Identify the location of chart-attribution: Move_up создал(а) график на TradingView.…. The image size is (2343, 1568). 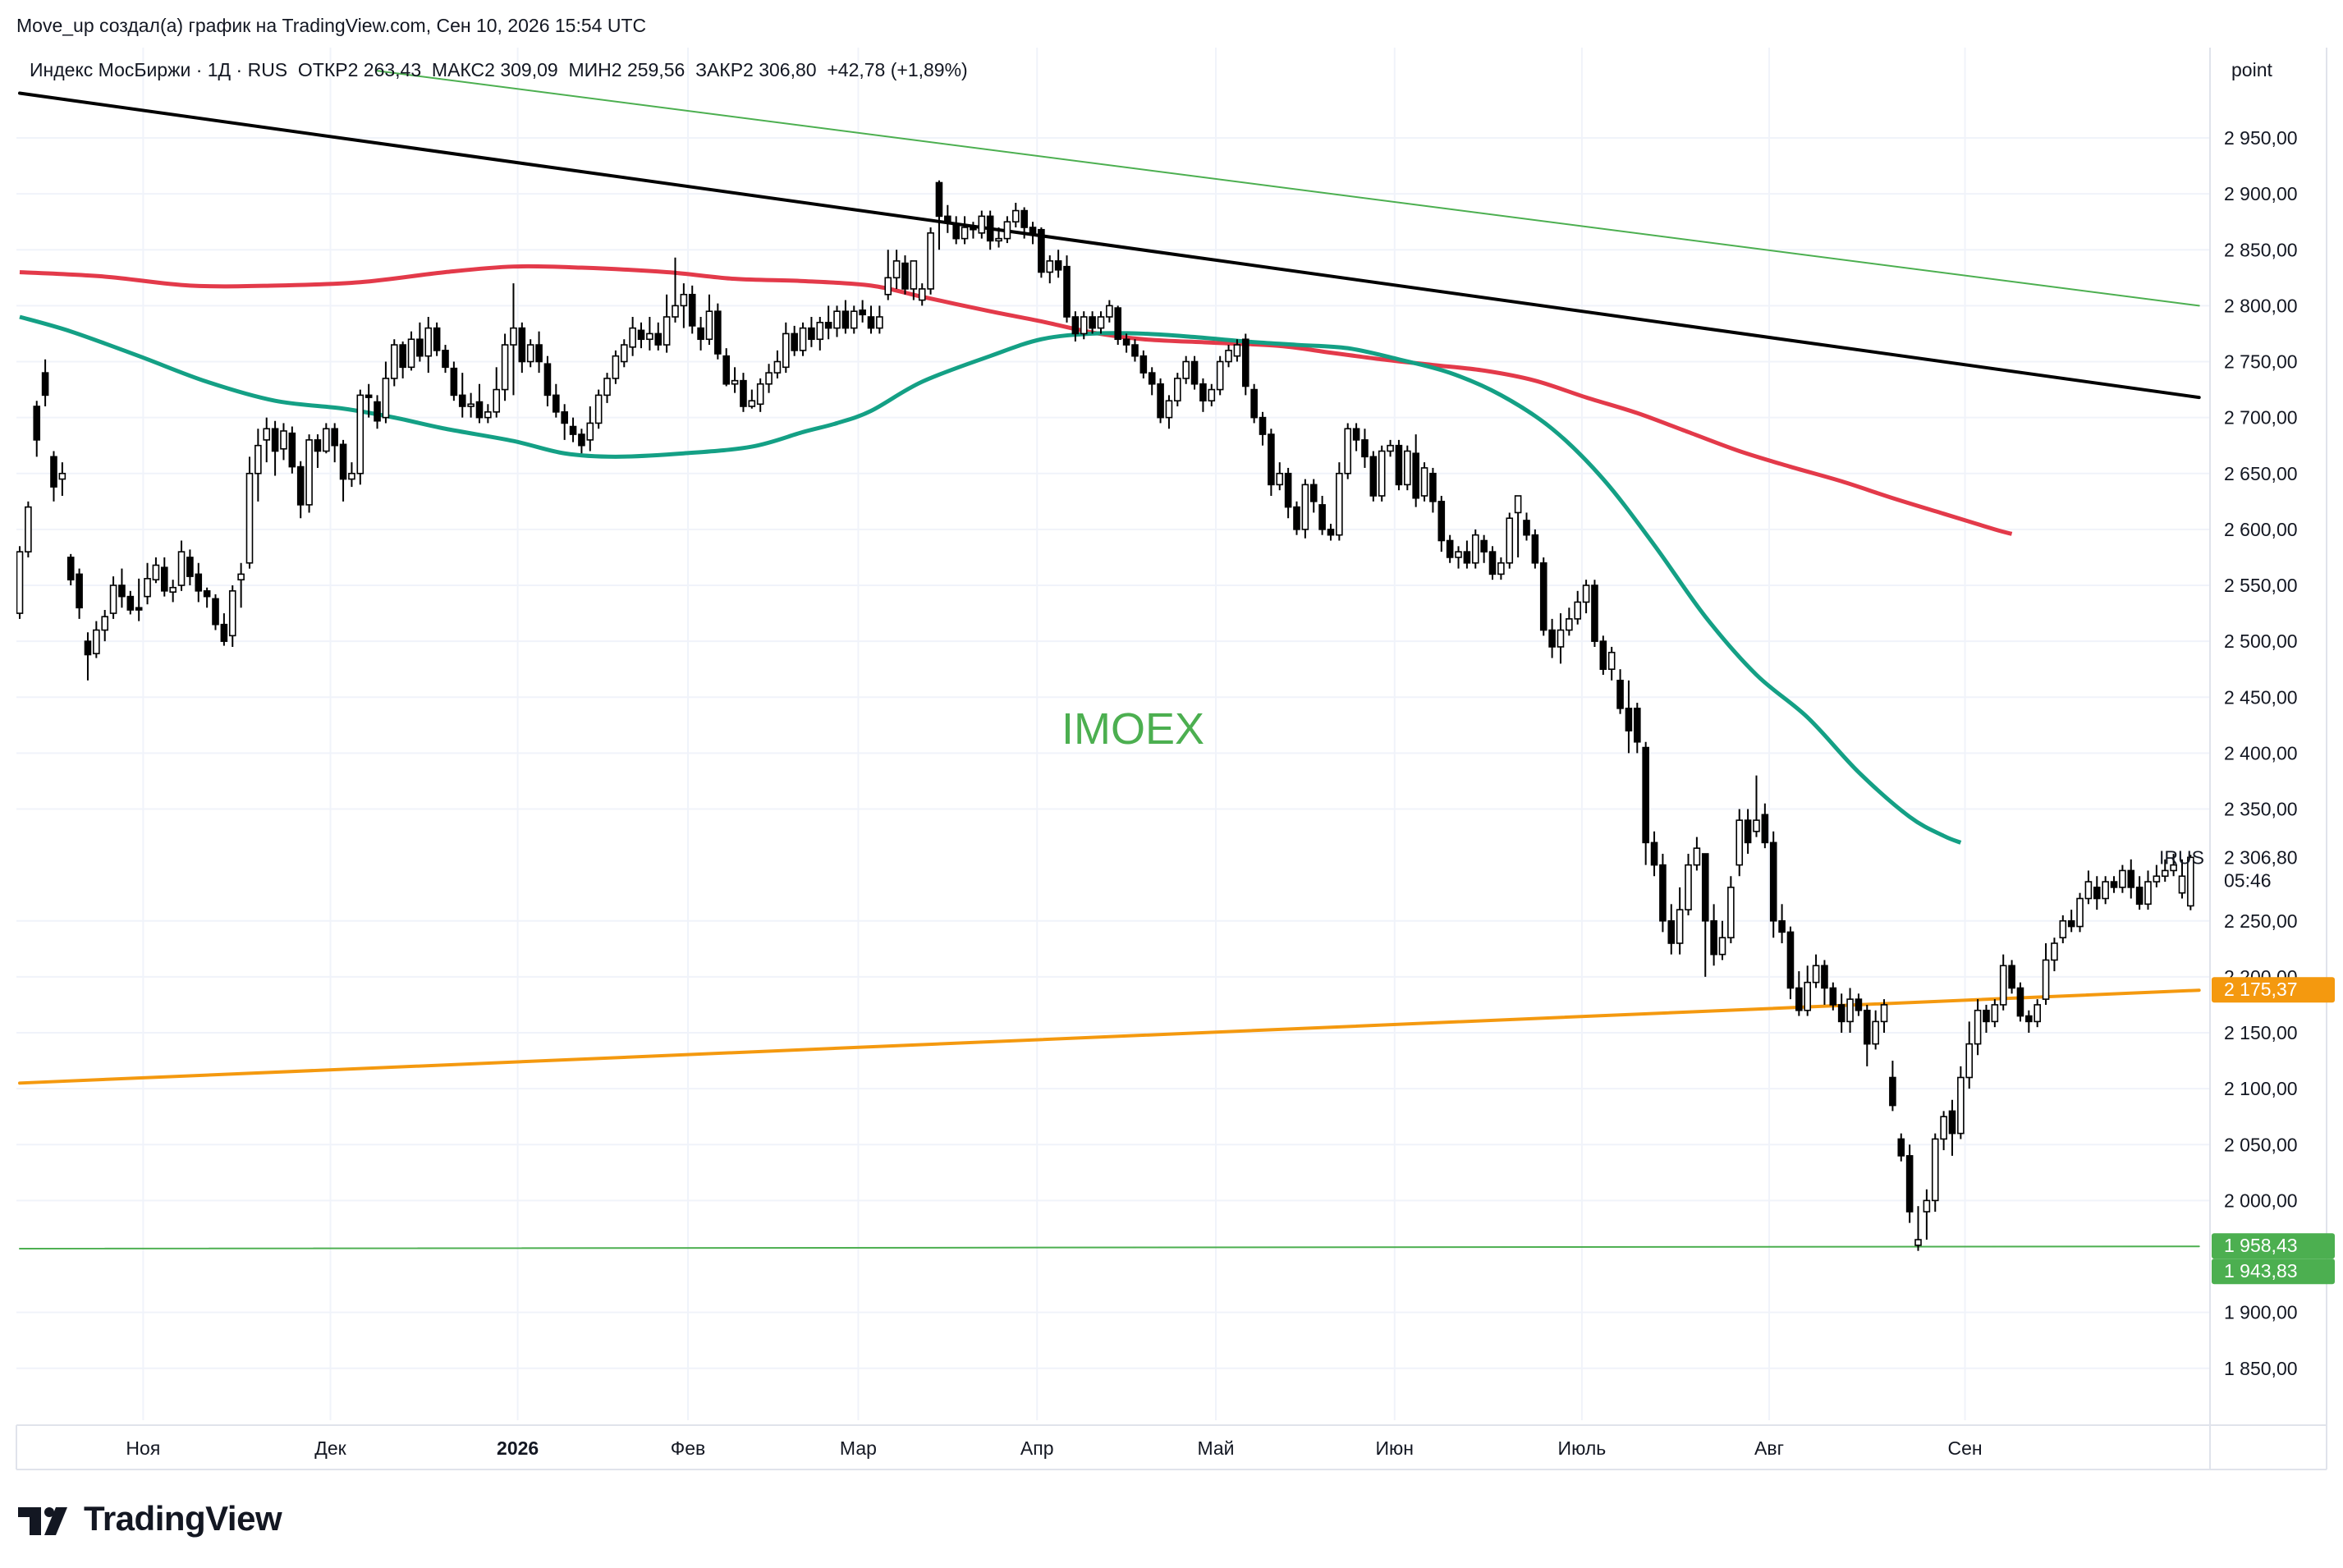
(331, 25).